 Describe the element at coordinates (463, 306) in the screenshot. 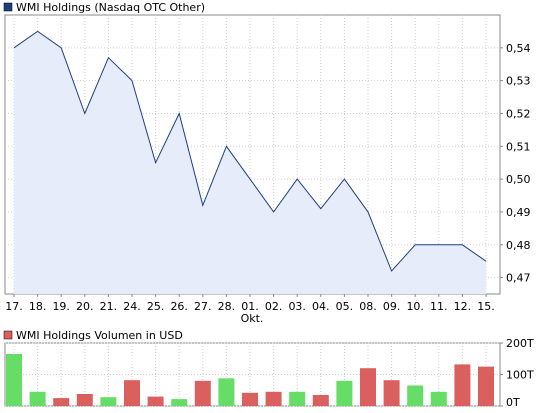

I see `date-tick-label: 12.` at that location.